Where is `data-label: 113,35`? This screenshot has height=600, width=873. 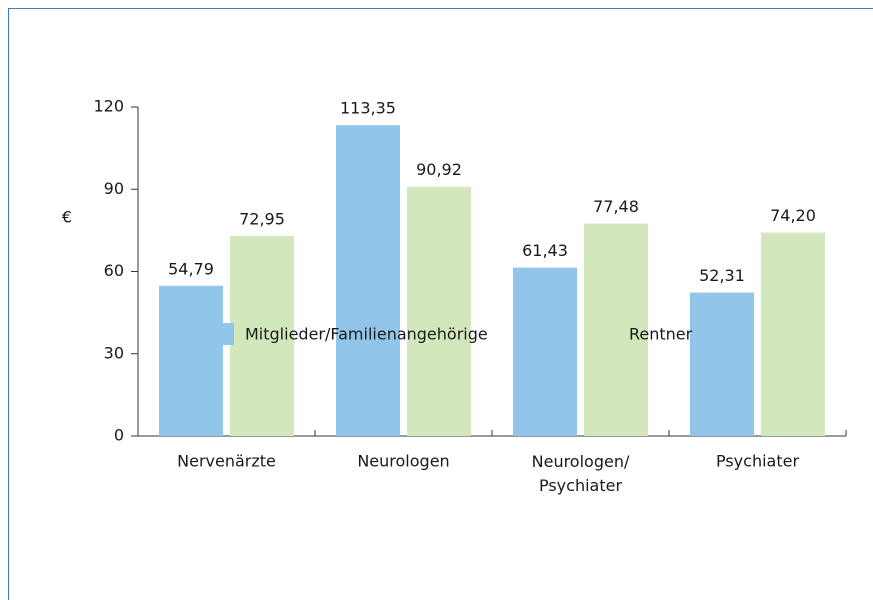 data-label: 113,35 is located at coordinates (368, 108).